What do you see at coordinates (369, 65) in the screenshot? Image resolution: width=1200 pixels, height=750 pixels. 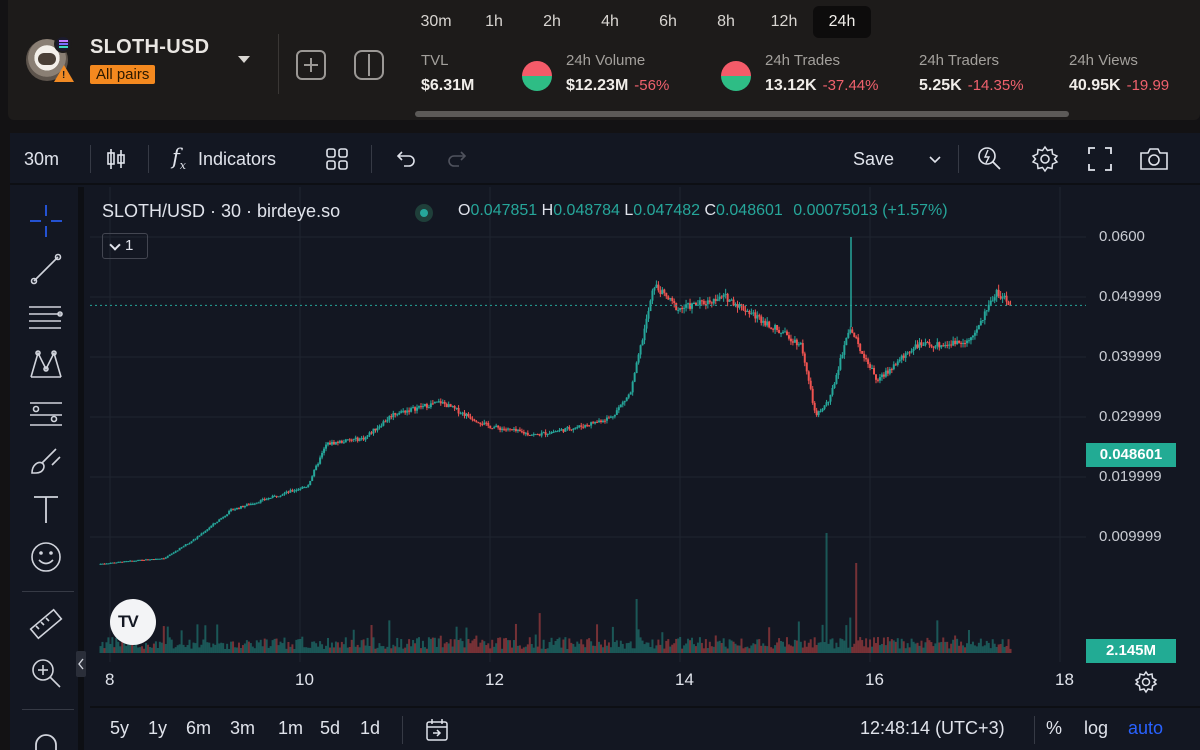 I see `split-view-button` at bounding box center [369, 65].